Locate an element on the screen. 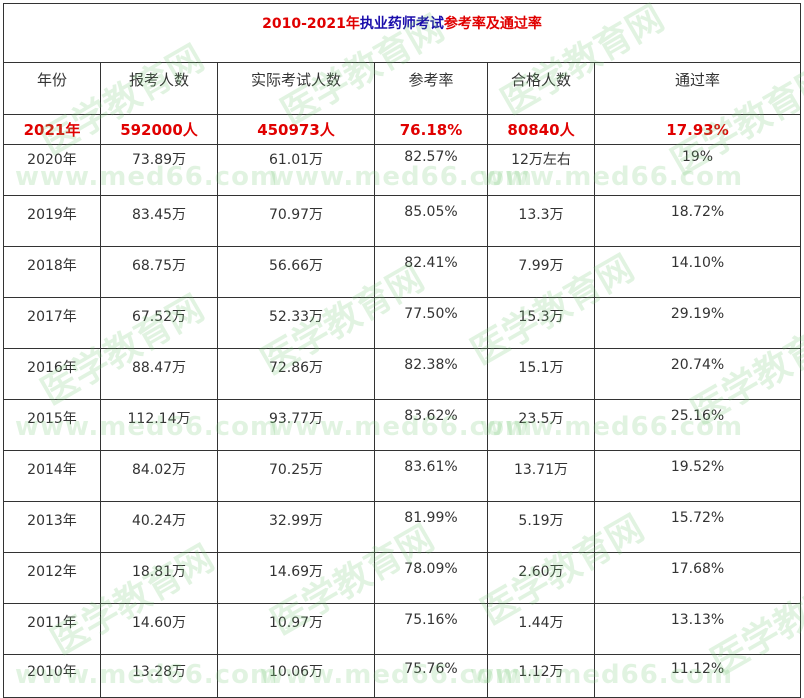  cell-registrants: 83.45万 is located at coordinates (159, 221).